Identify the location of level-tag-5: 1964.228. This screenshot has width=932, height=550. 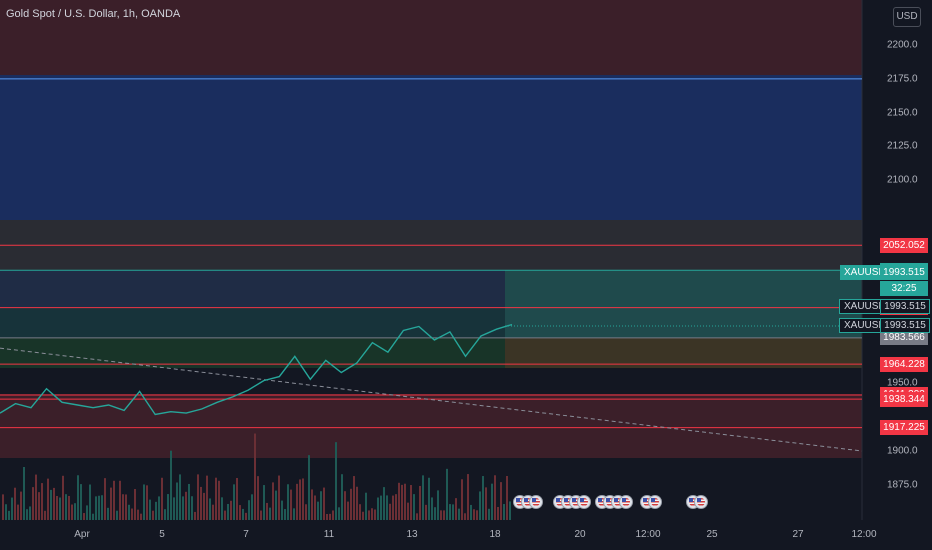
(904, 364).